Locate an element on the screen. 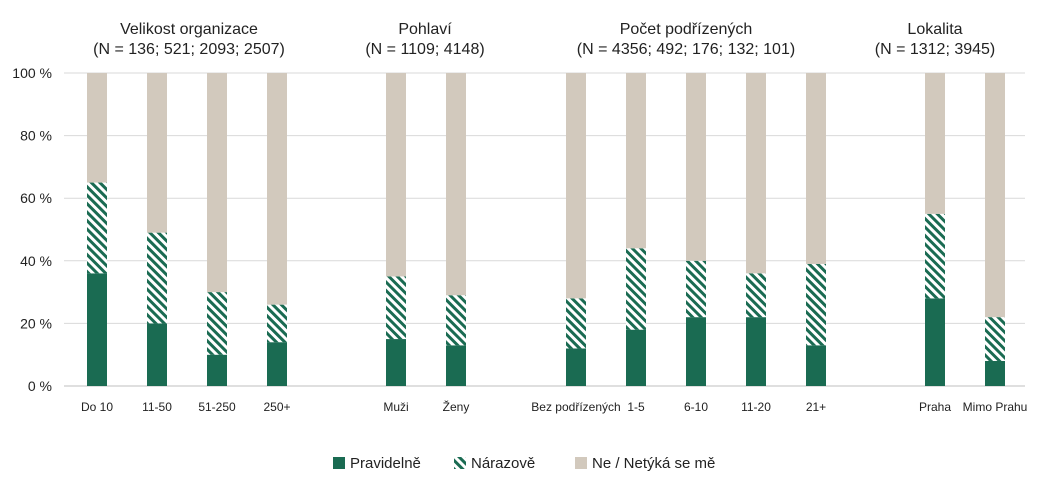  category-label: 11-50 is located at coordinates (157, 407).